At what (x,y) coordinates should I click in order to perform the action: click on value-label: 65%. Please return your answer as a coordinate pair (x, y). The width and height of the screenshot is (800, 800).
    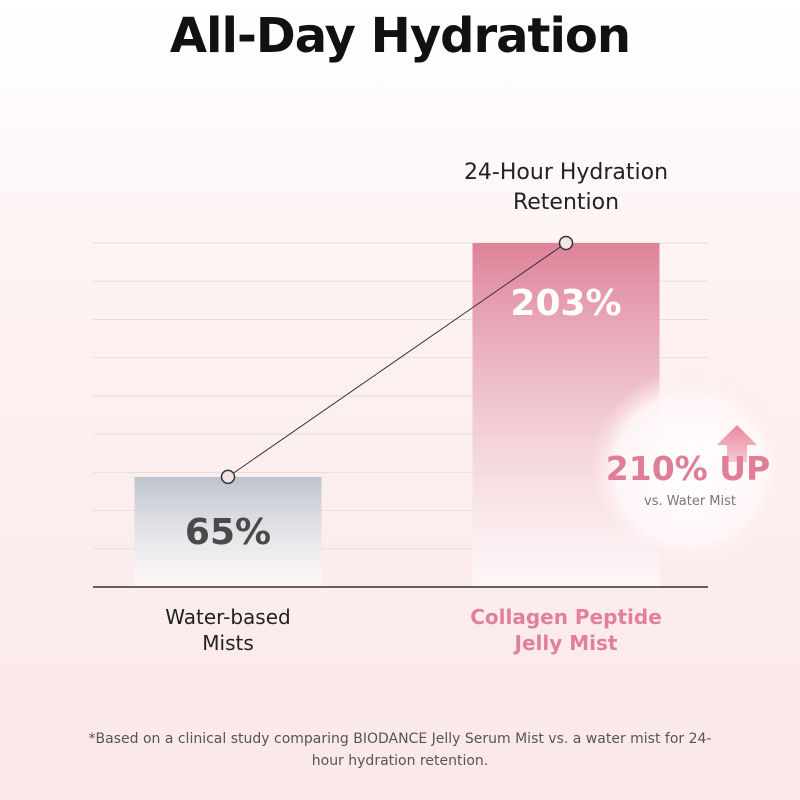
    Looking at the image, I should click on (228, 532).